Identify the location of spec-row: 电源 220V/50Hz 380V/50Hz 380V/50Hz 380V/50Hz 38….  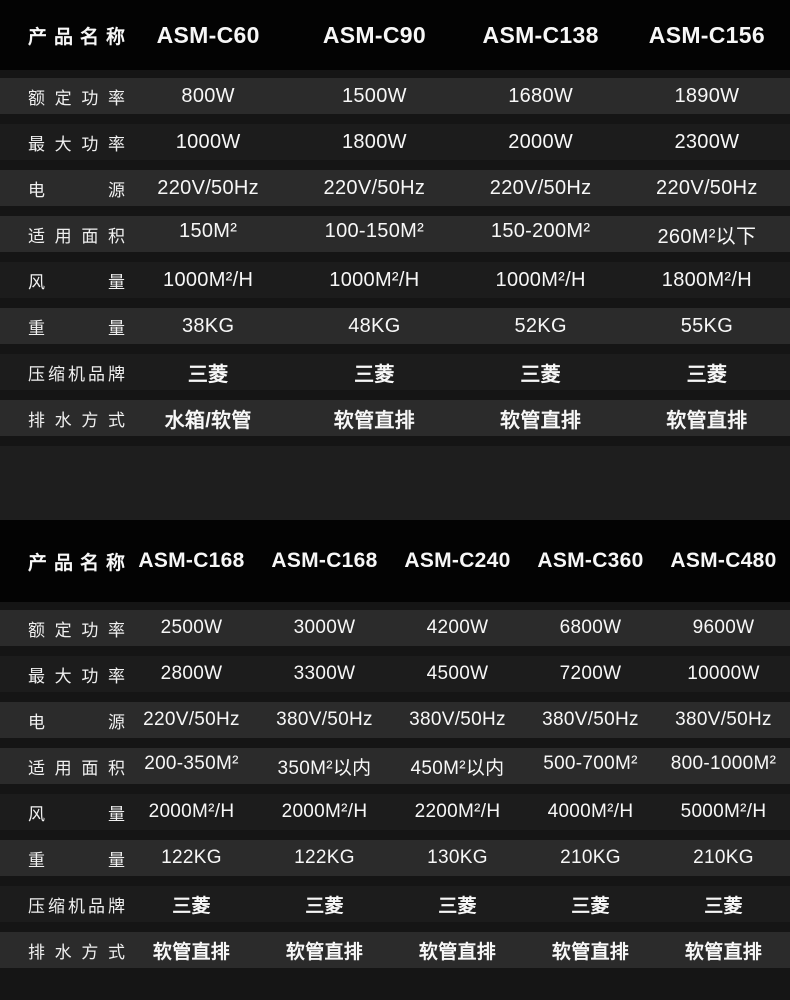
(395, 720).